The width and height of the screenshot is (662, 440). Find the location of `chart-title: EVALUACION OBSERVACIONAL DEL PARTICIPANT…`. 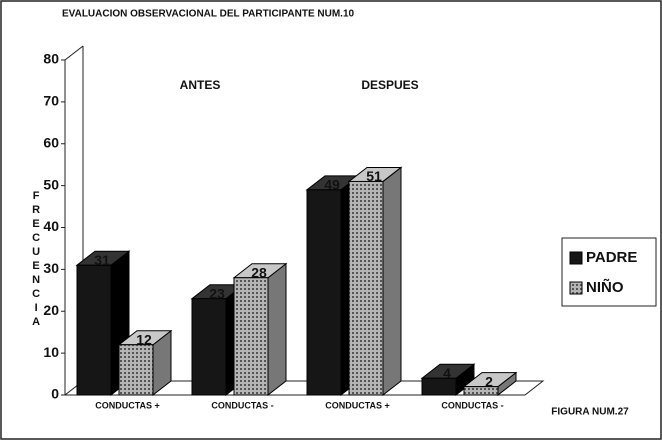

chart-title: EVALUACION OBSERVACIONAL DEL PARTICIPANT… is located at coordinates (208, 14).